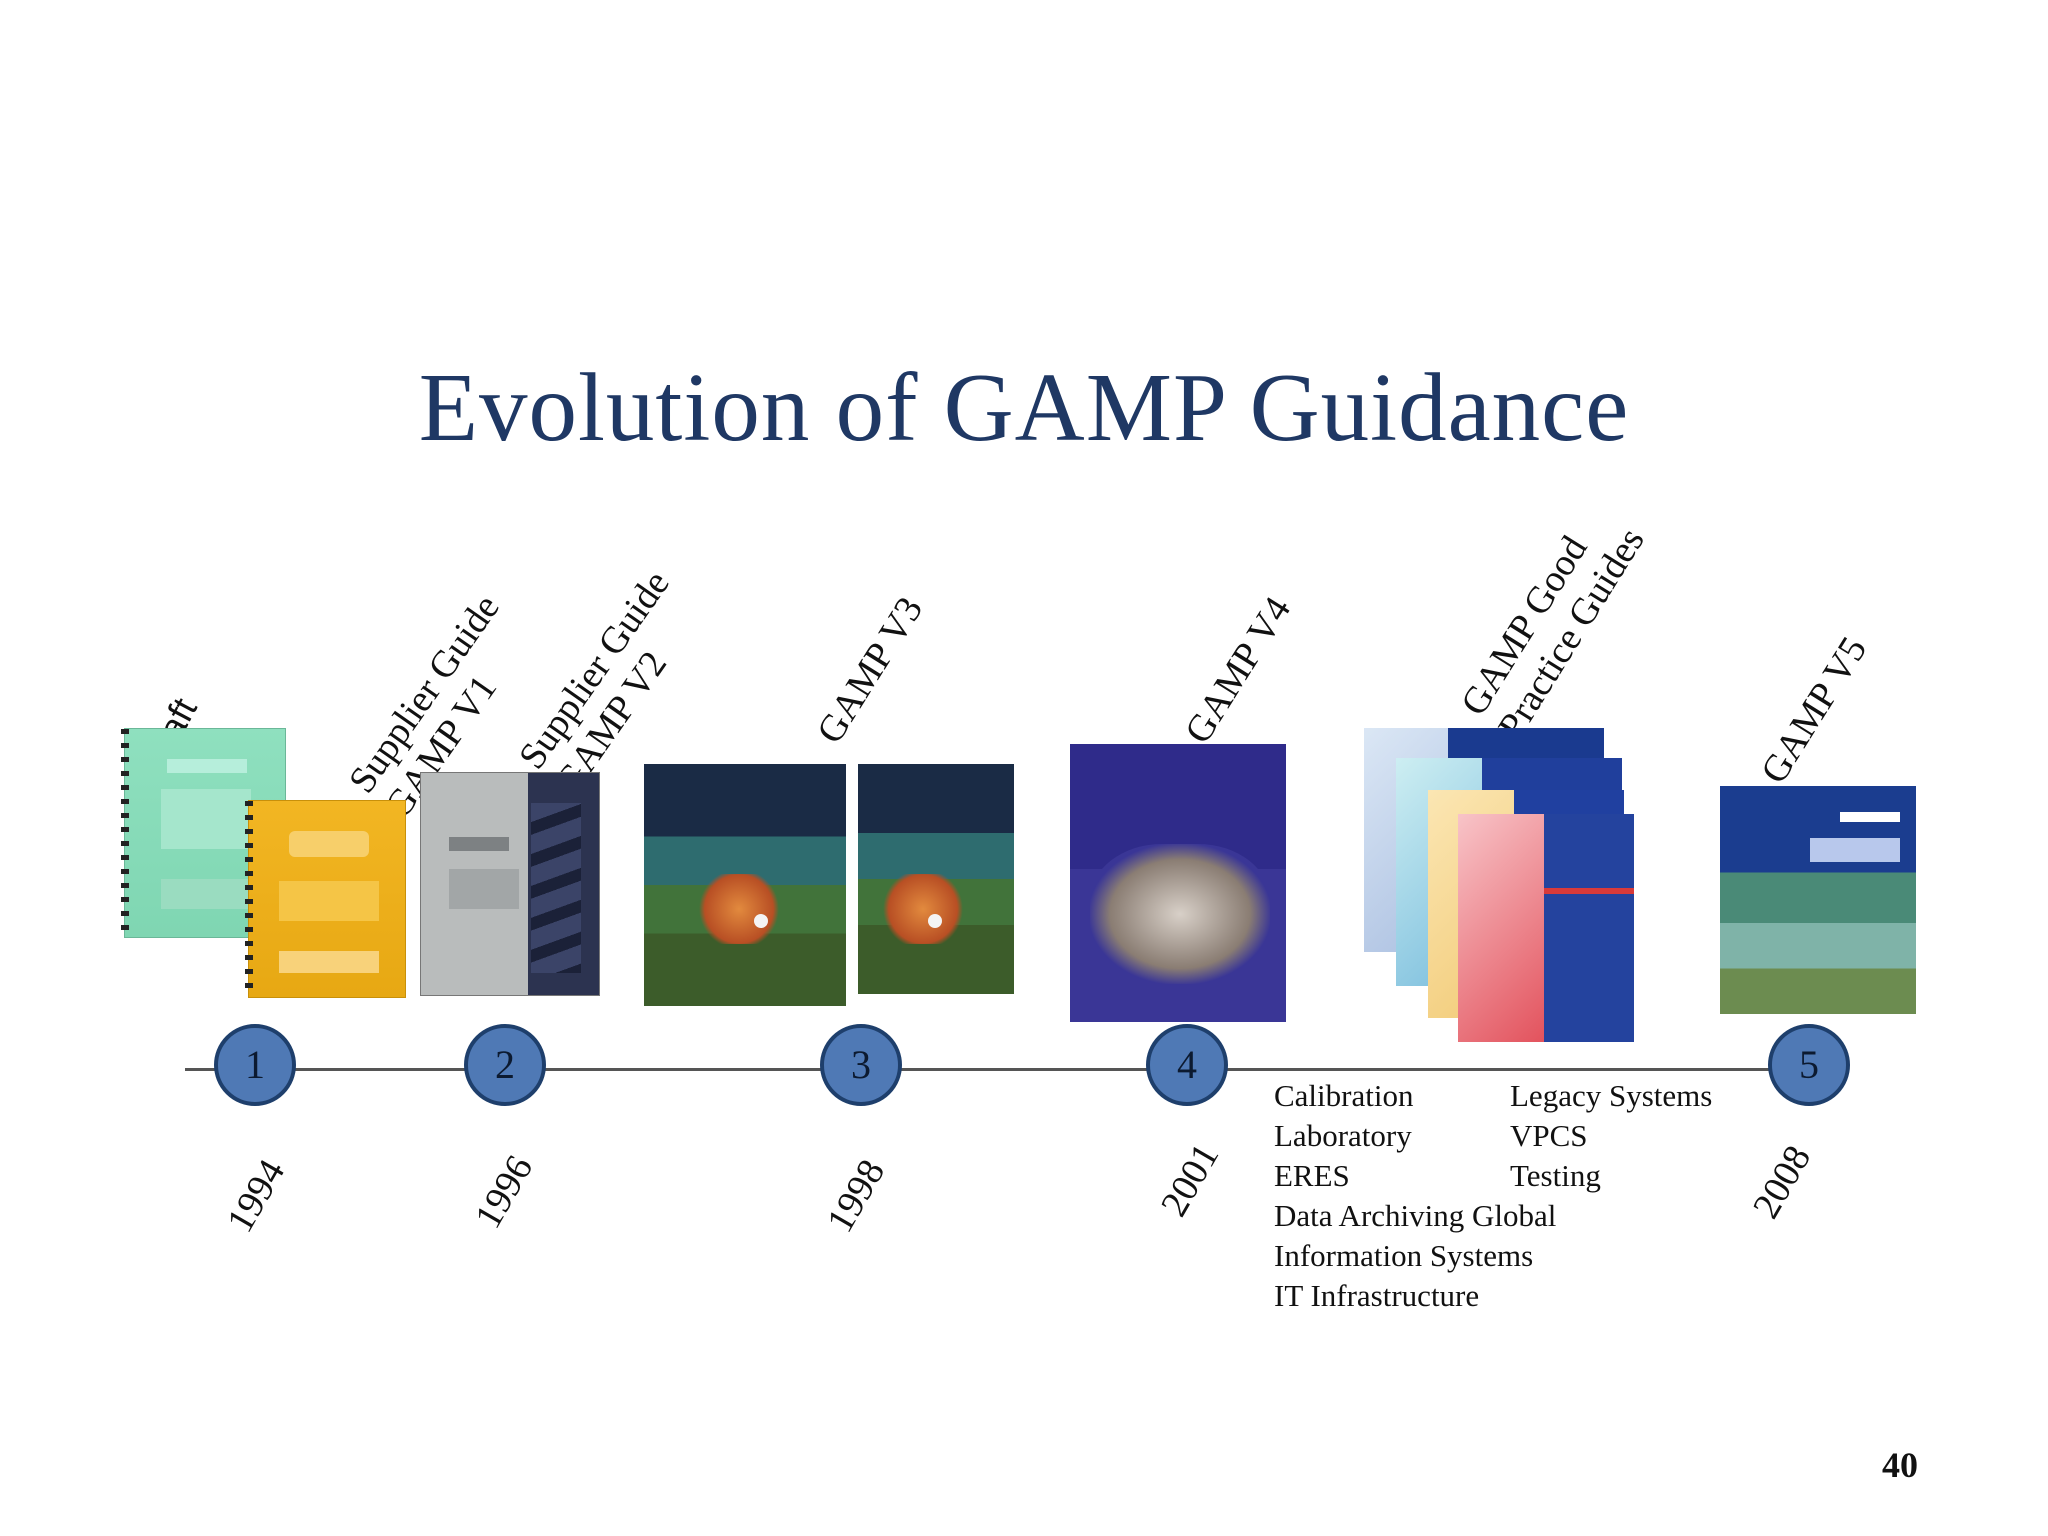 The height and width of the screenshot is (1536, 2048). I want to click on gamp-v4-book-image, so click(1178, 883).